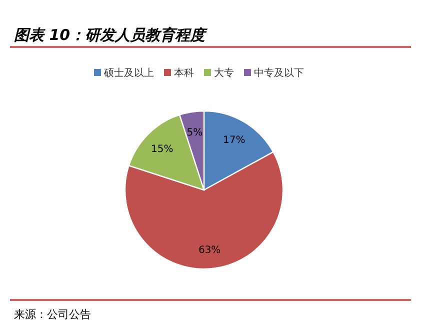 The width and height of the screenshot is (421, 329). Describe the element at coordinates (128, 73) in the screenshot. I see `legend-label: 硕士及以上` at that location.